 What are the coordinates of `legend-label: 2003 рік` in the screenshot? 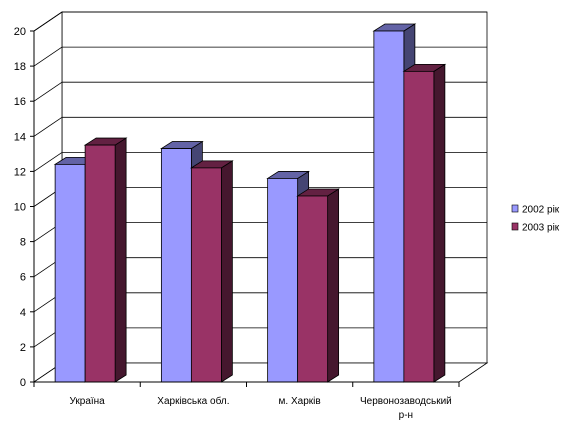 It's located at (541, 228).